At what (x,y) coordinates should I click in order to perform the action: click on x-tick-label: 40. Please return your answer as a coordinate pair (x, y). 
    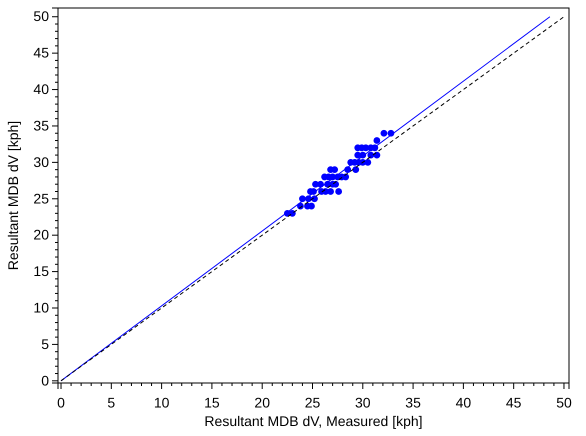
    Looking at the image, I should click on (464, 402).